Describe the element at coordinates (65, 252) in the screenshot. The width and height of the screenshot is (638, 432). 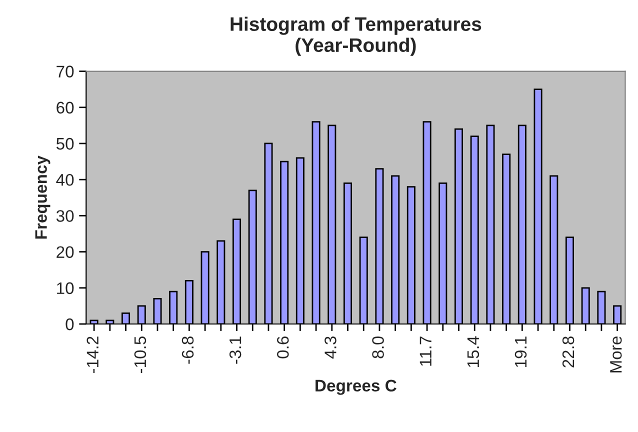
I see `y-tick-label: 20` at that location.